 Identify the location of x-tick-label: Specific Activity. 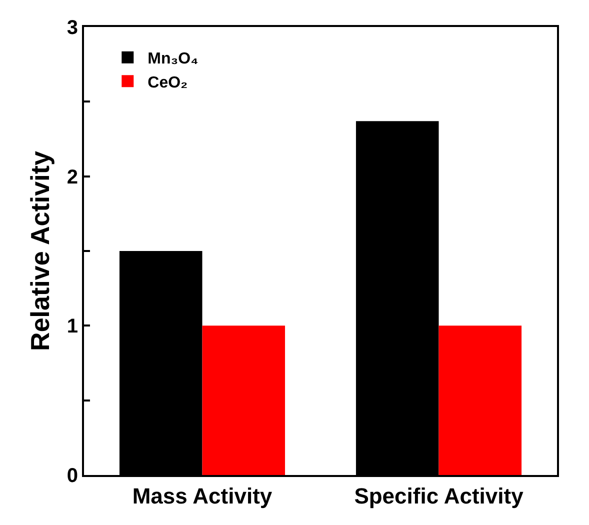
(439, 495).